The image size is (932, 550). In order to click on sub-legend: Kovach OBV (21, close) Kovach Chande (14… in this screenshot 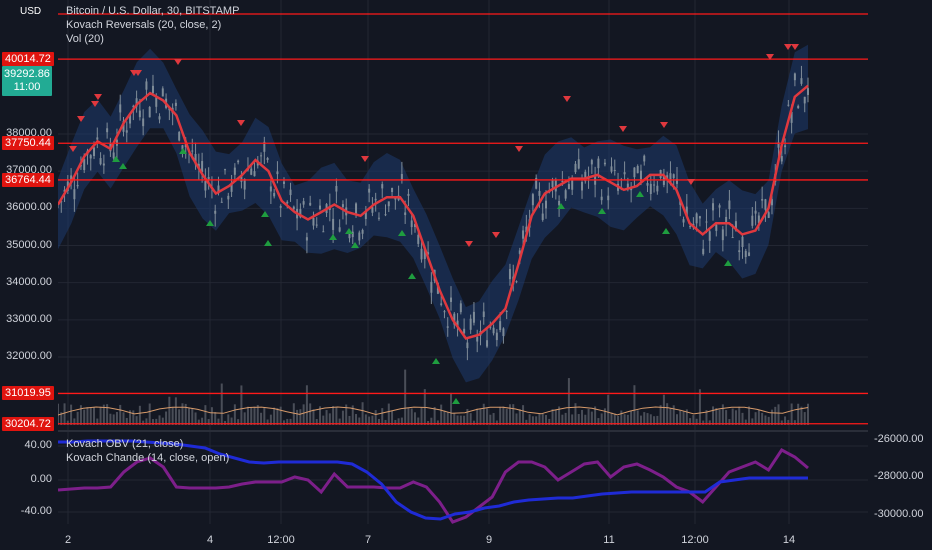, I will do `click(147, 451)`.